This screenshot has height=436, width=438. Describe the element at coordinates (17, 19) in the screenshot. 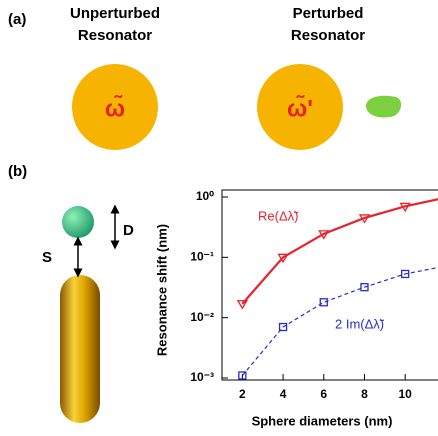

I see `panel-label: (a)` at that location.